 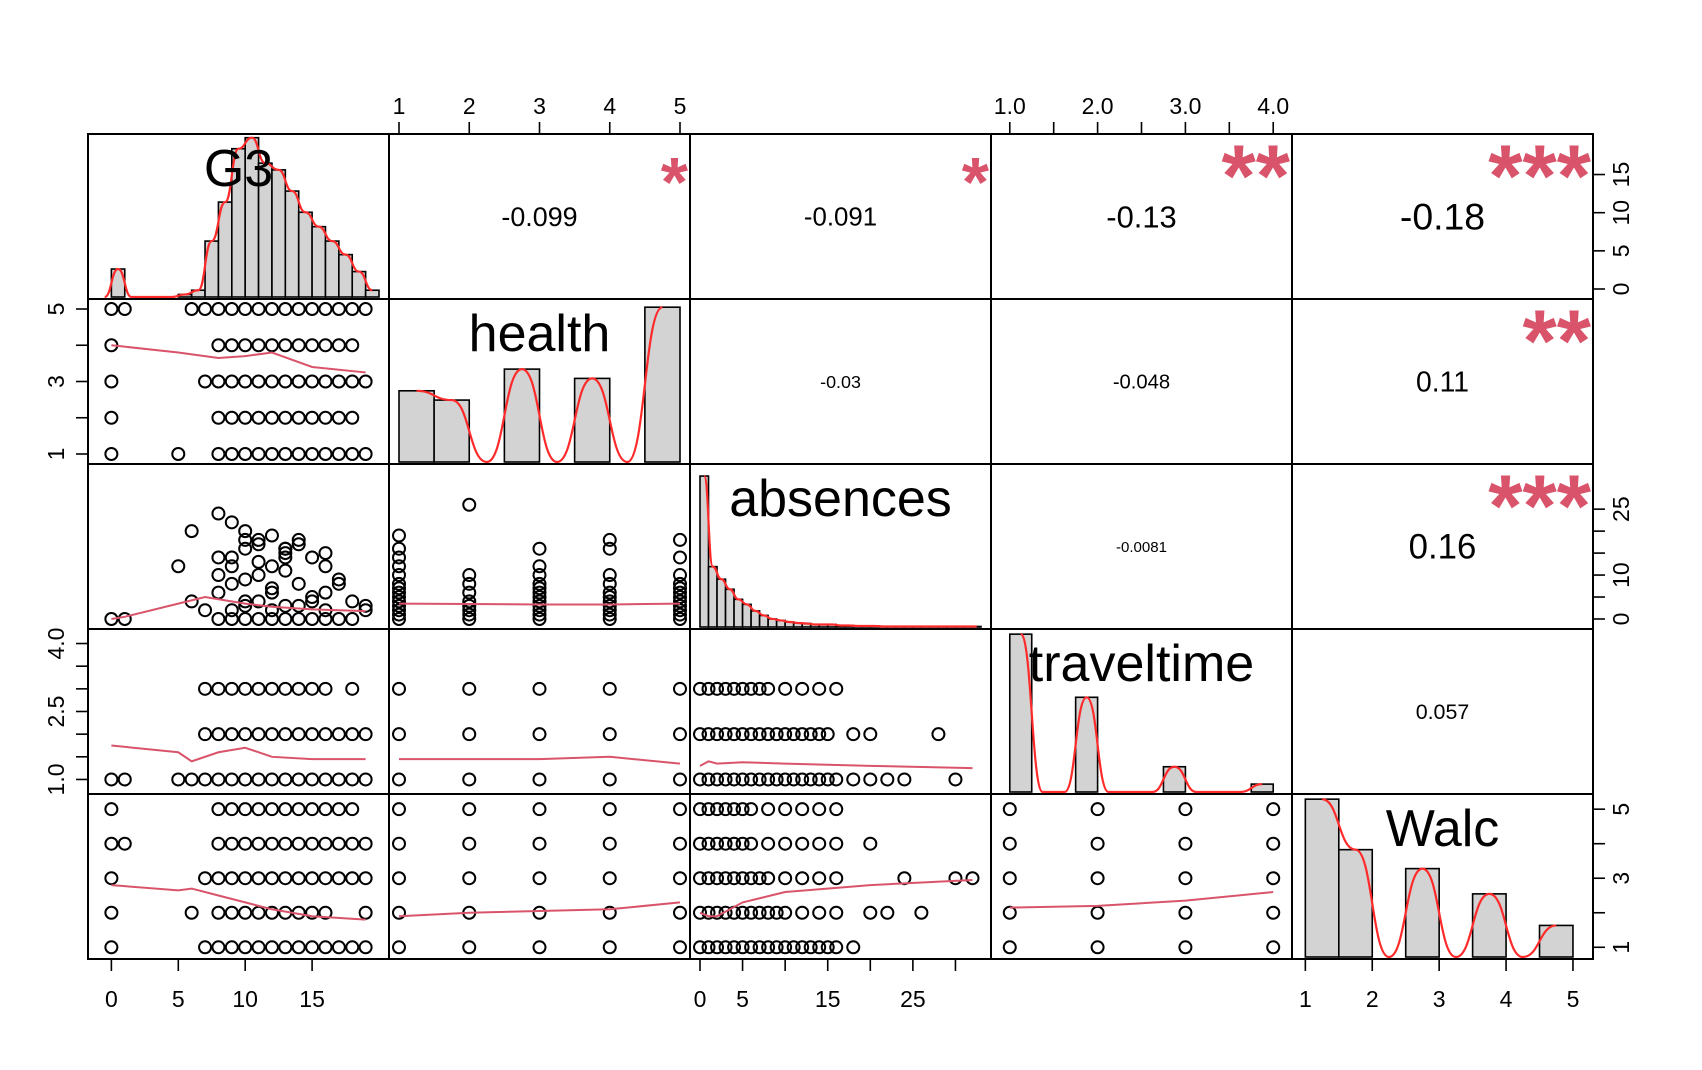 I want to click on hist-bar-G3, so click(x=305, y=254).